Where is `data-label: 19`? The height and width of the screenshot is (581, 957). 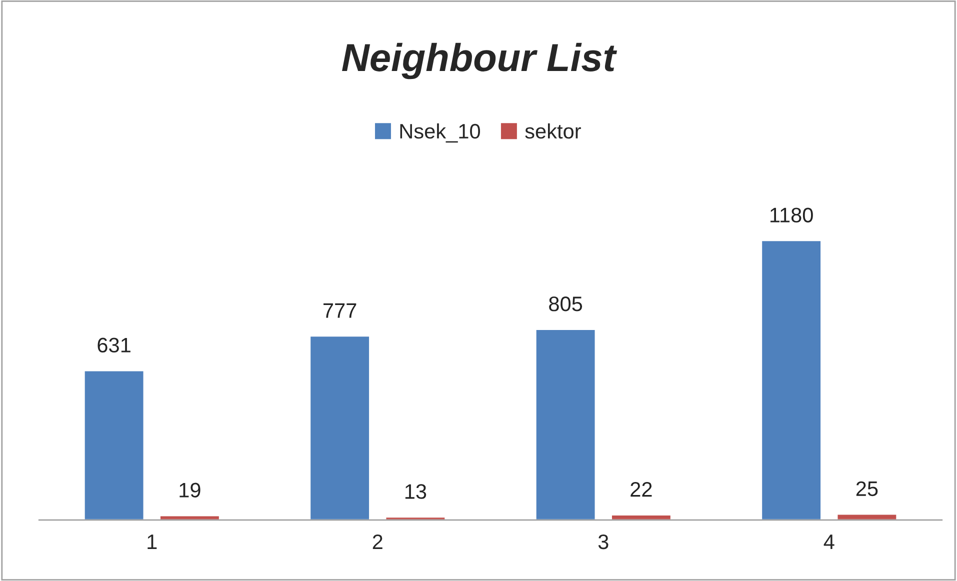
data-label: 19 is located at coordinates (190, 490).